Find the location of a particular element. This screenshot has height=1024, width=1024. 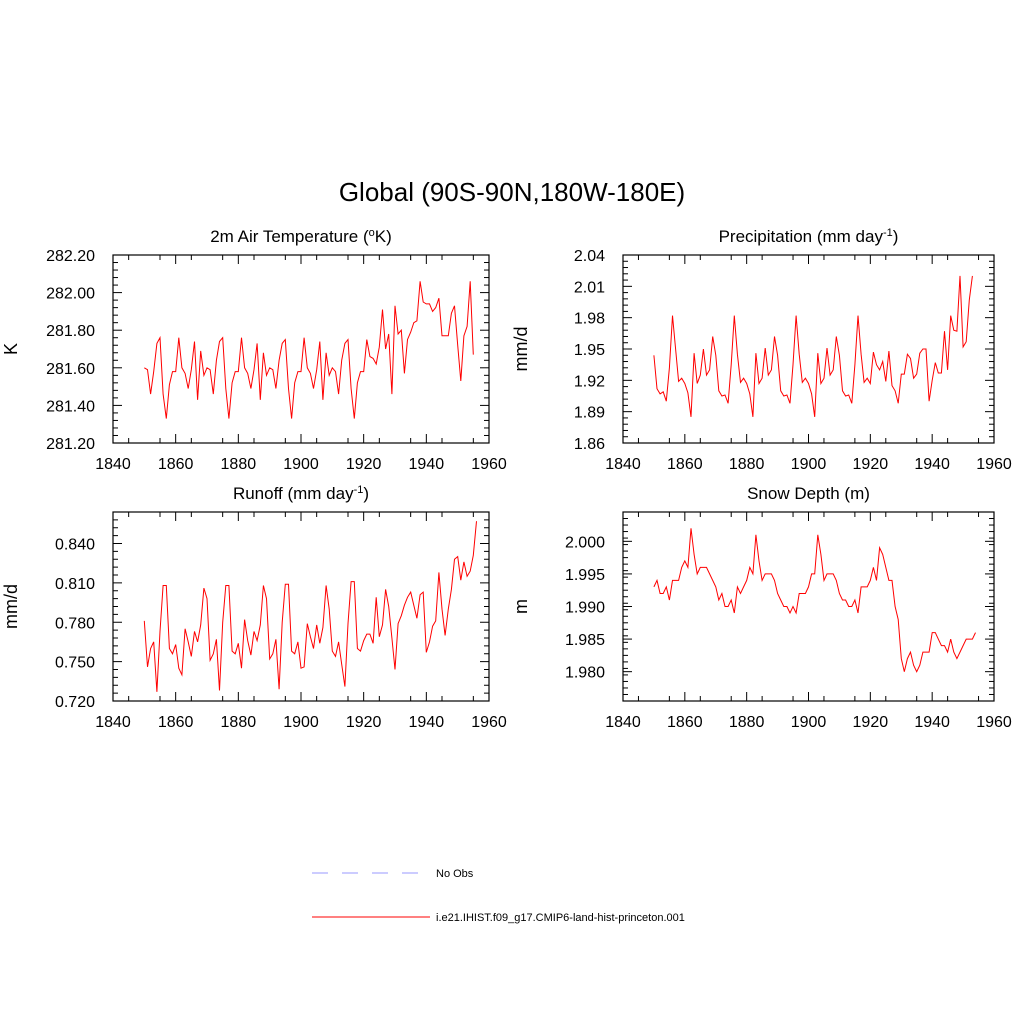

panel-title-suffix: K) is located at coordinates (383, 236).